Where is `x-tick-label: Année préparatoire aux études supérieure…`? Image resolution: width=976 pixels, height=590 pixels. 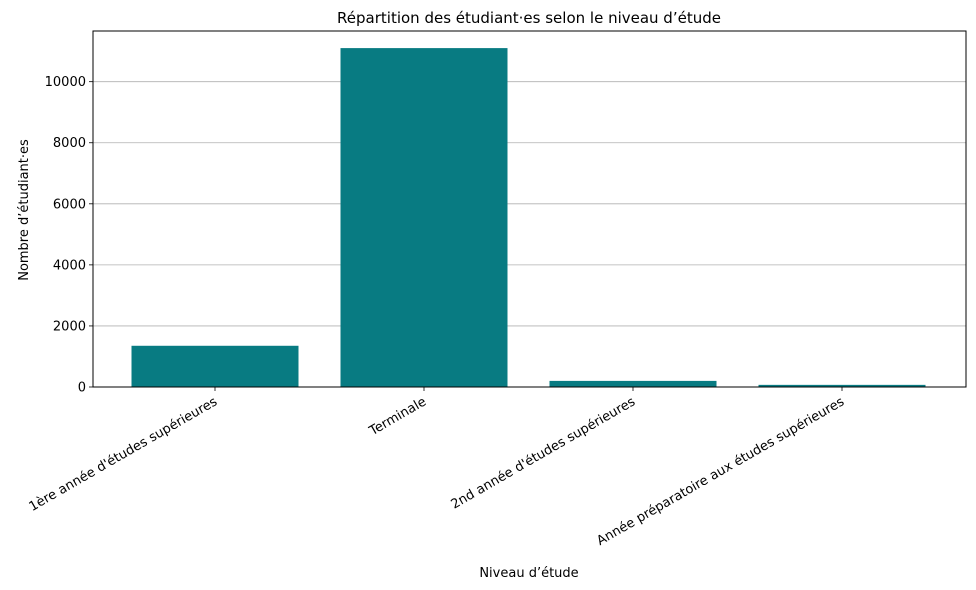
x-tick-label: Année préparatoire aux études supérieure… is located at coordinates (720, 471).